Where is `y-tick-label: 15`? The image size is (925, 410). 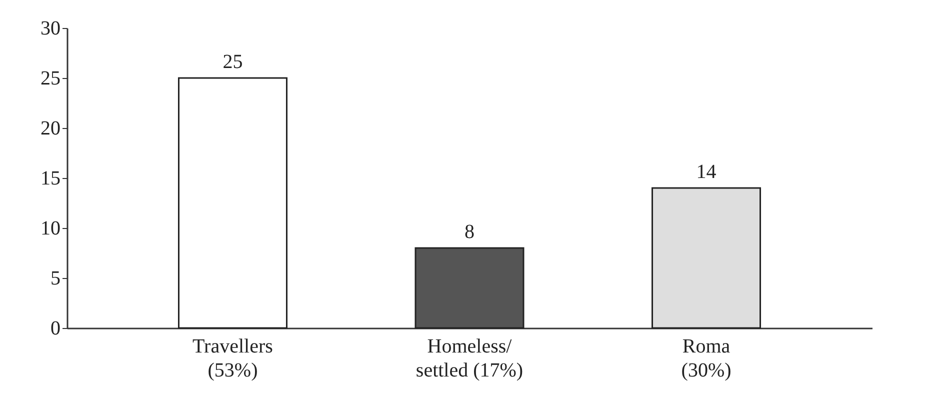
y-tick-label: 15 is located at coordinates (50, 179).